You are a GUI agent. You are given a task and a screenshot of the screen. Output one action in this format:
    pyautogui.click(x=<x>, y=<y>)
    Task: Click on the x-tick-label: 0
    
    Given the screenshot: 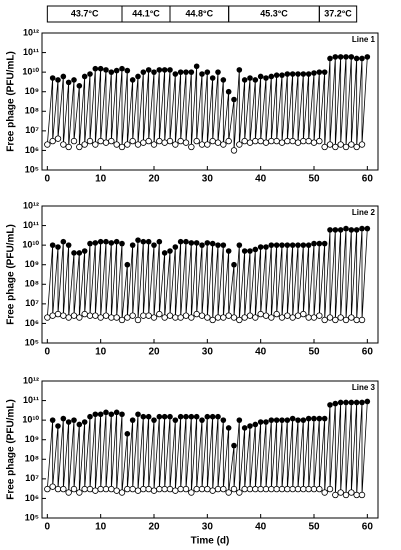 What is the action you would take?
    pyautogui.click(x=48, y=527)
    